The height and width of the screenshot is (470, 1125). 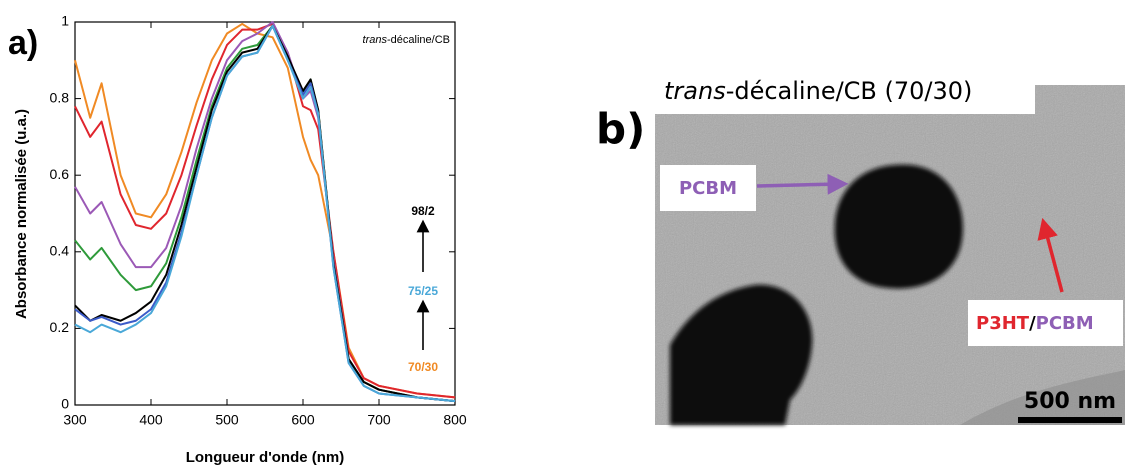 What do you see at coordinates (60, 97) in the screenshot?
I see `y-tick-label: 0.8` at bounding box center [60, 97].